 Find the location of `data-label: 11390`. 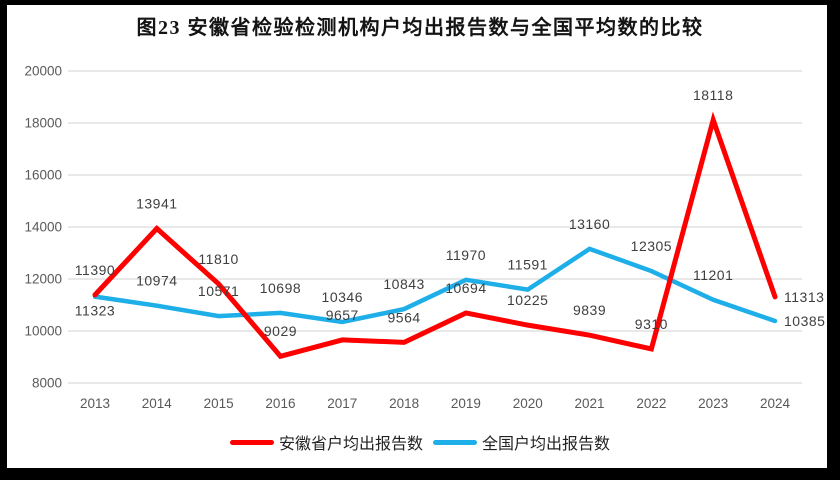

data-label: 11390 is located at coordinates (95, 270).